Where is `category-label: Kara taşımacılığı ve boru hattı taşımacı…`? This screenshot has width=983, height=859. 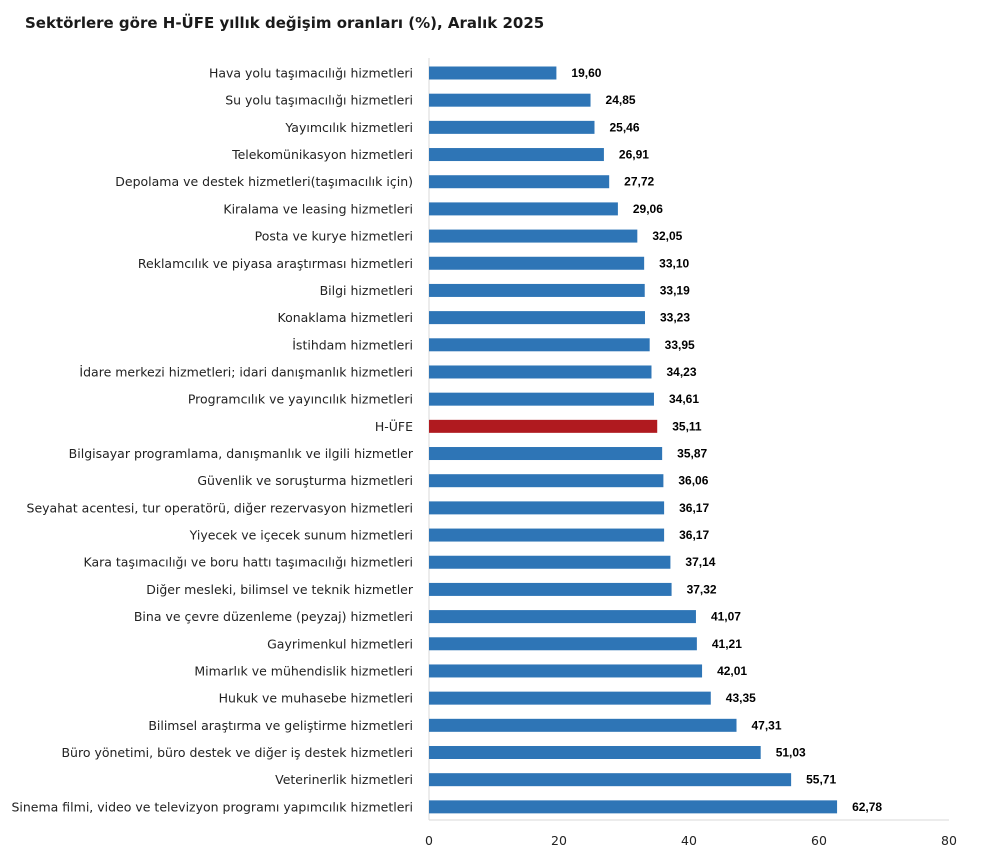
category-label: Kara taşımacılığı ve boru hattı taşımacı… is located at coordinates (248, 562).